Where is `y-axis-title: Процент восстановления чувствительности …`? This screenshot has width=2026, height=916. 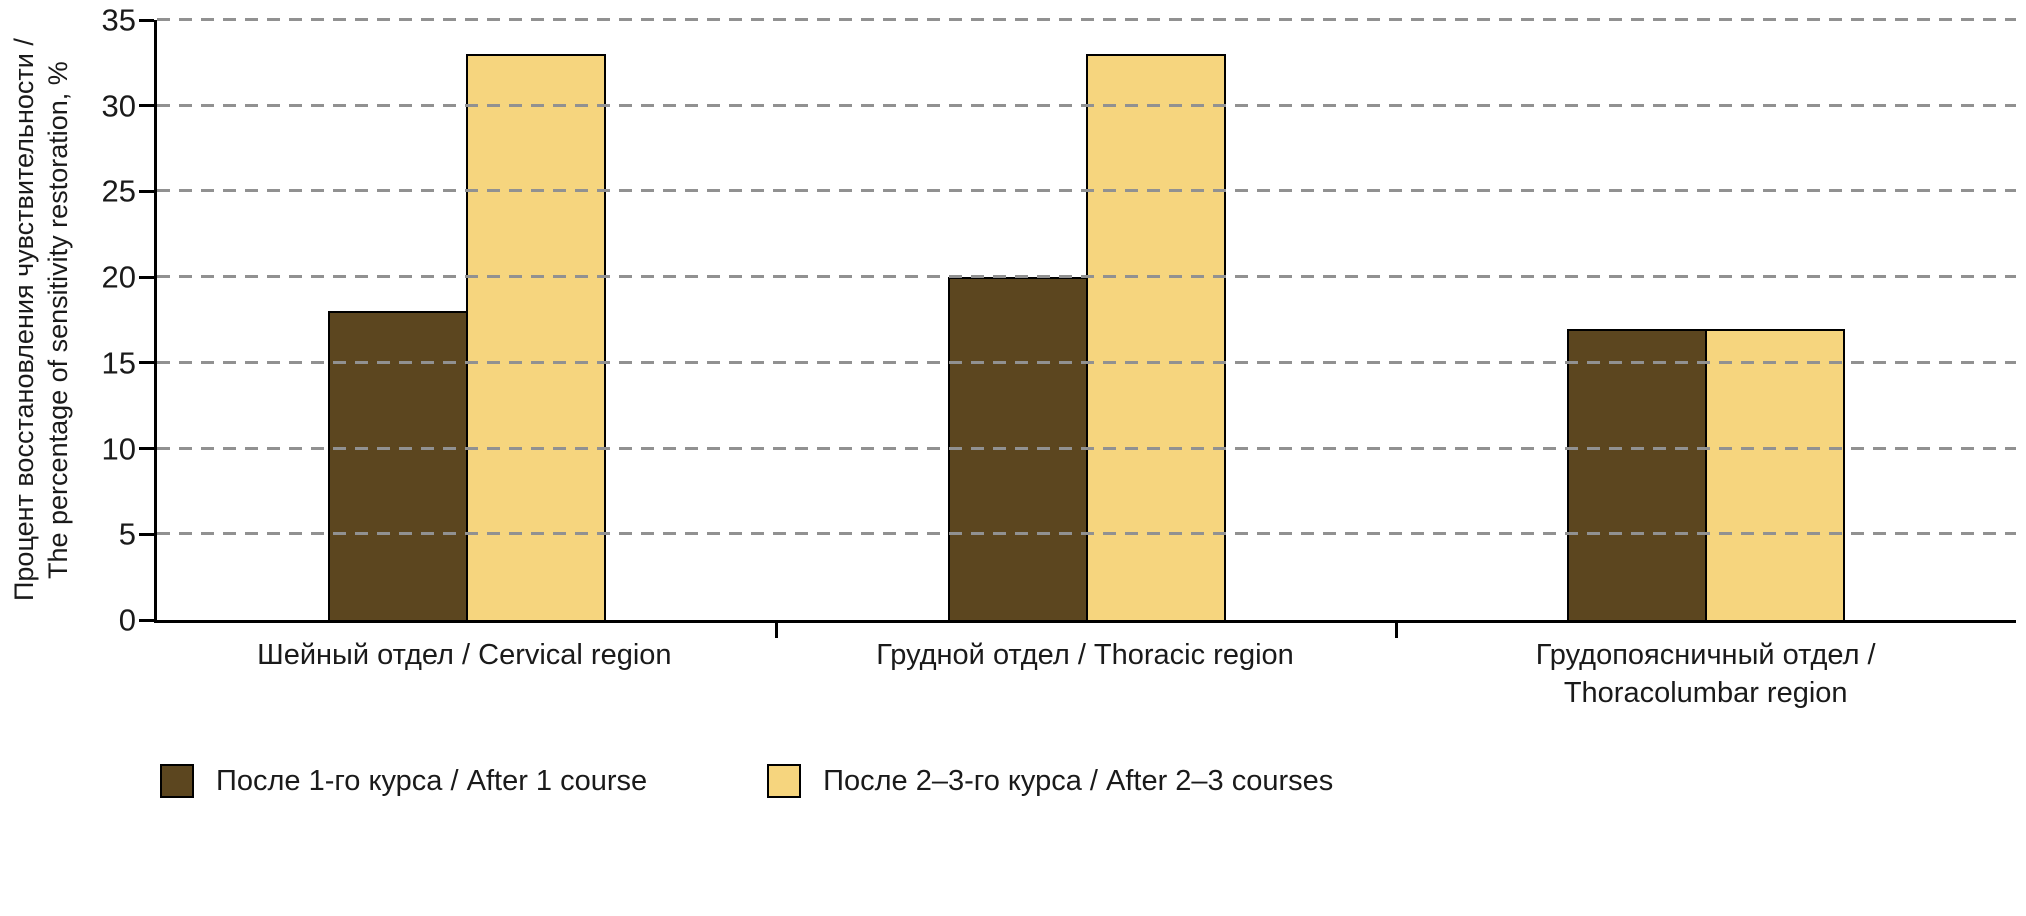 y-axis-title: Процент восстановления чувствительности … is located at coordinates (41, 320).